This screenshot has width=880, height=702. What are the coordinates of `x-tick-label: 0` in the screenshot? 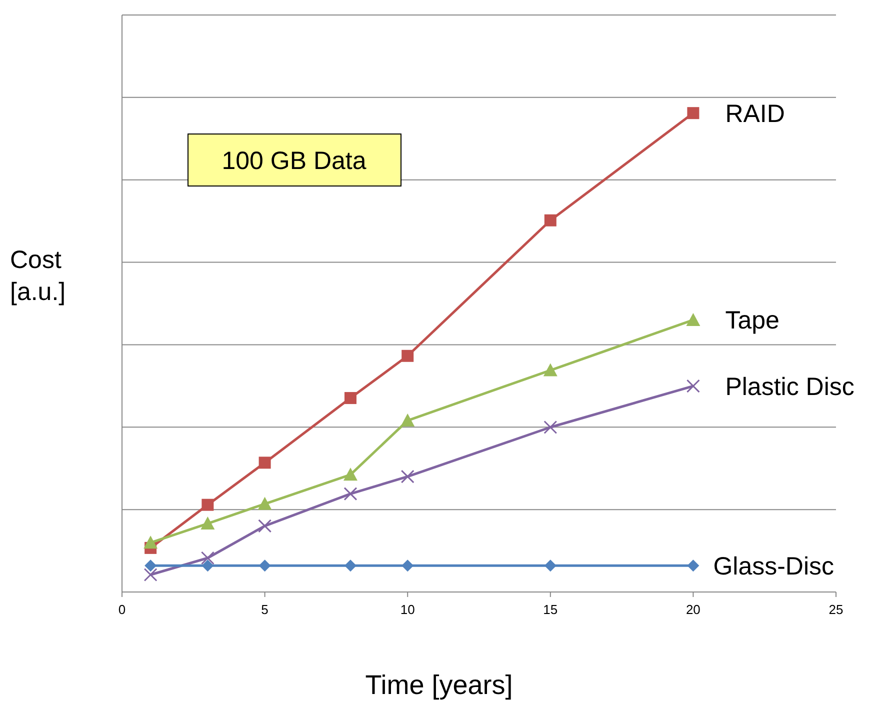 It's located at (122, 609).